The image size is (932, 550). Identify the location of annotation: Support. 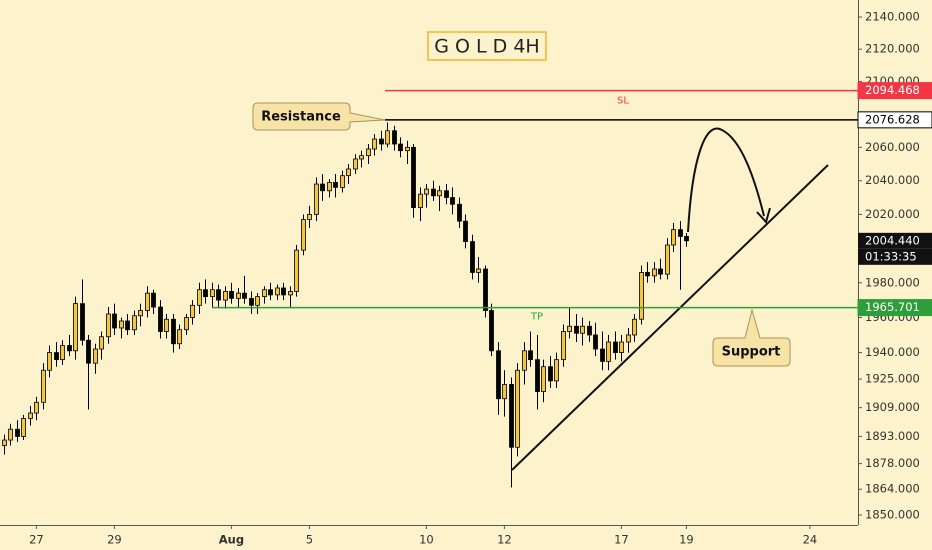
(751, 352).